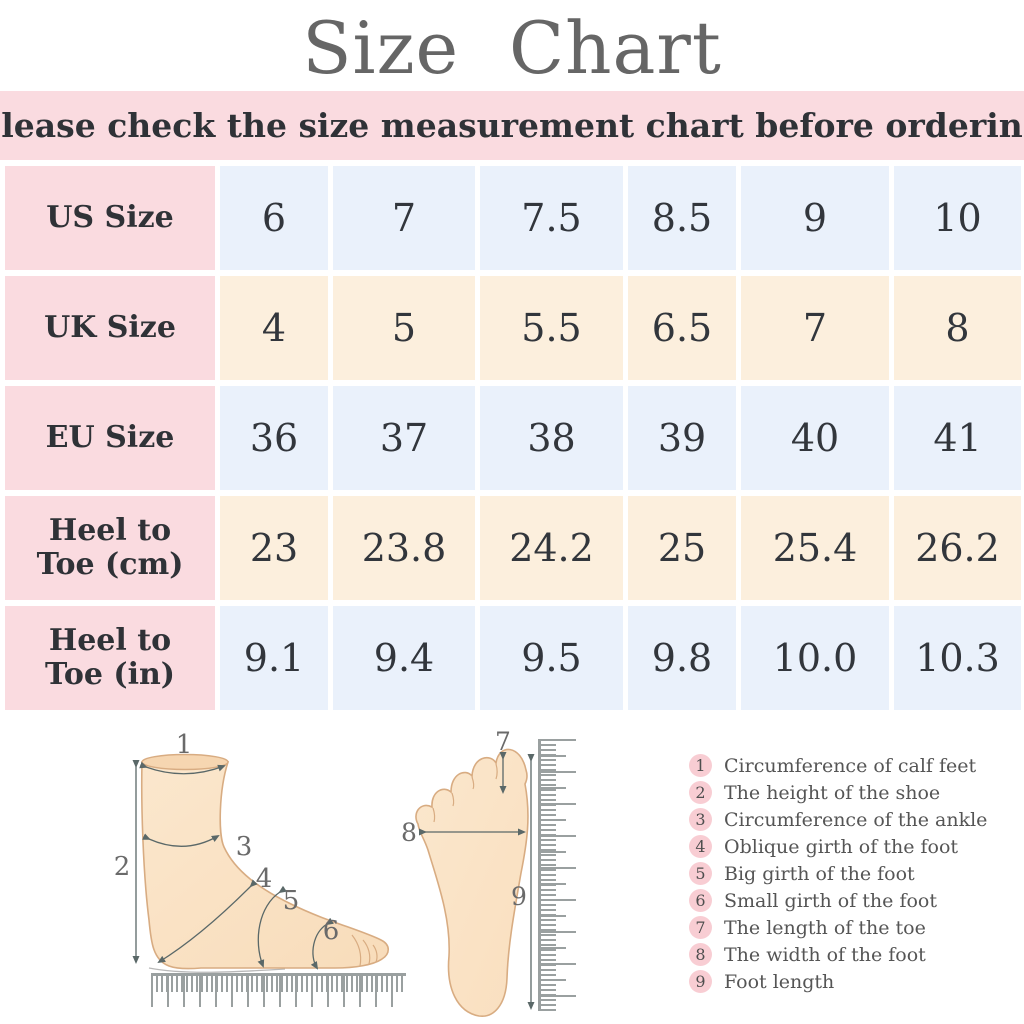  I want to click on row-header-eu-size: EU Size, so click(110, 438).